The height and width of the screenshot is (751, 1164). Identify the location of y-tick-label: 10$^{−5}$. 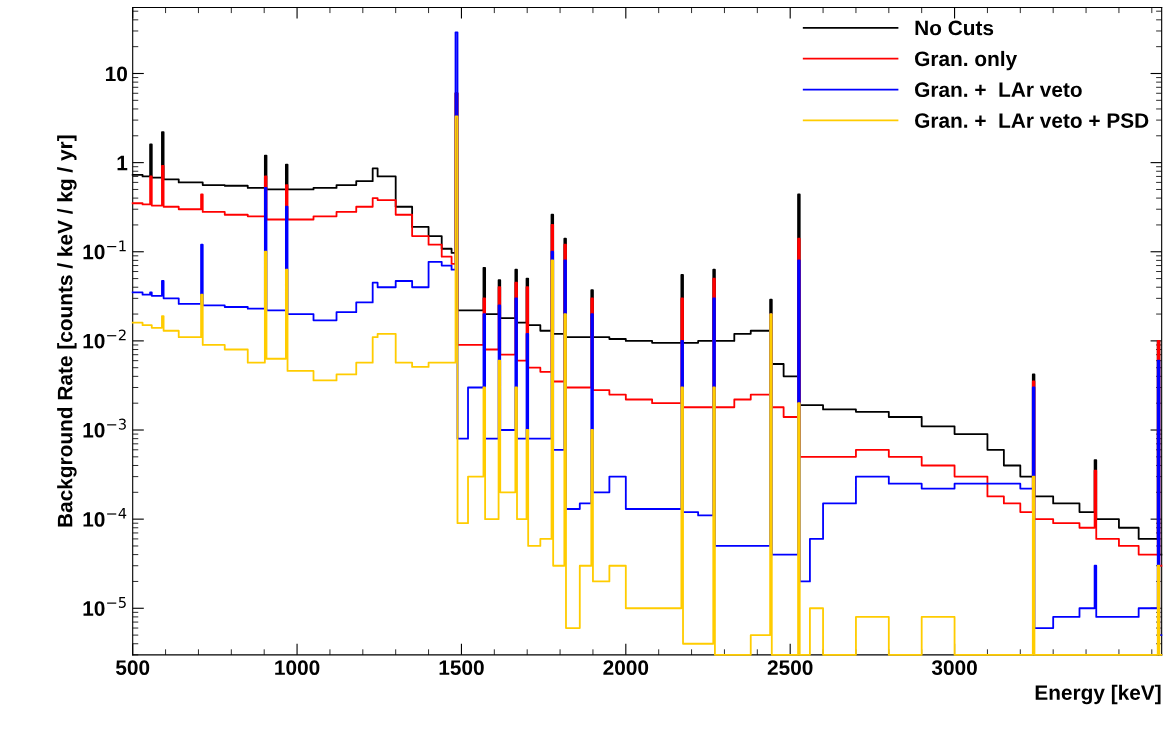
(104, 606).